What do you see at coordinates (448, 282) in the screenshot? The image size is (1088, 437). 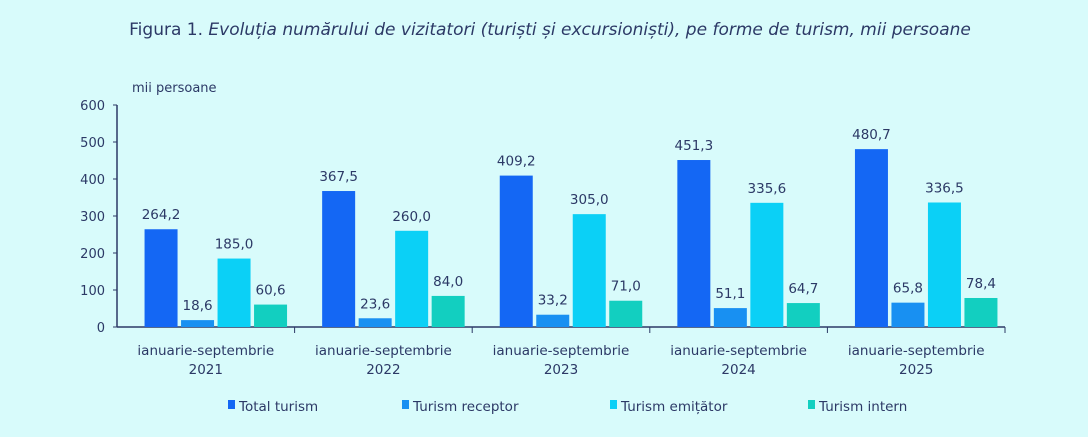 I see `data-label: 84,0` at bounding box center [448, 282].